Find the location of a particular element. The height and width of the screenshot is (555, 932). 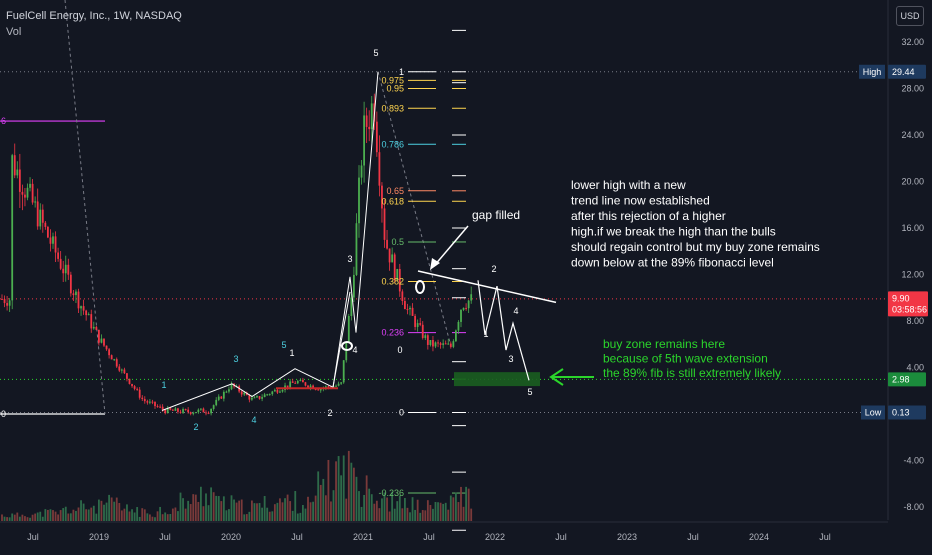

wave-label-projection: 5 is located at coordinates (529, 392).